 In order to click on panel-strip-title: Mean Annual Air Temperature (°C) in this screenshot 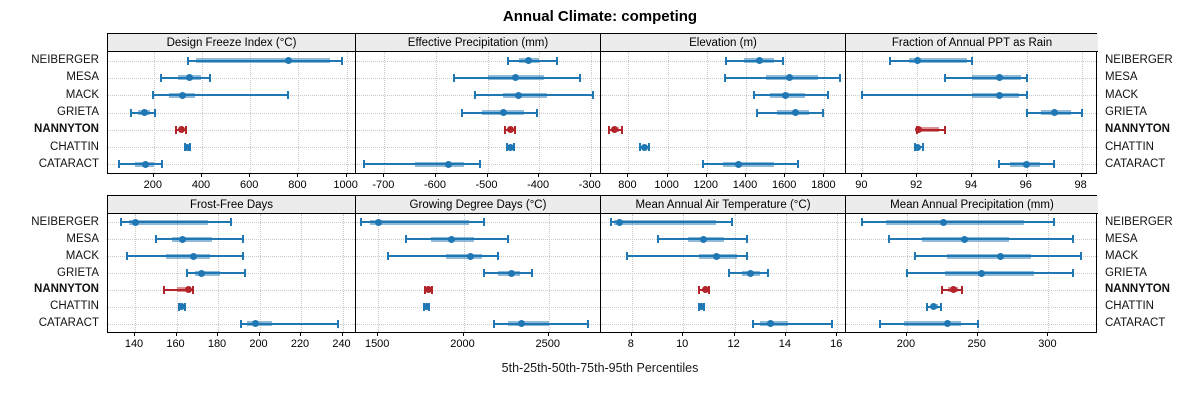, I will do `click(723, 205)`.